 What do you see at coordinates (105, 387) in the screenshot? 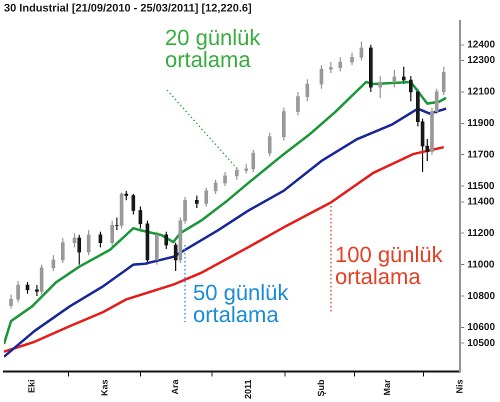
I see `x-tick-label: Kas` at bounding box center [105, 387].